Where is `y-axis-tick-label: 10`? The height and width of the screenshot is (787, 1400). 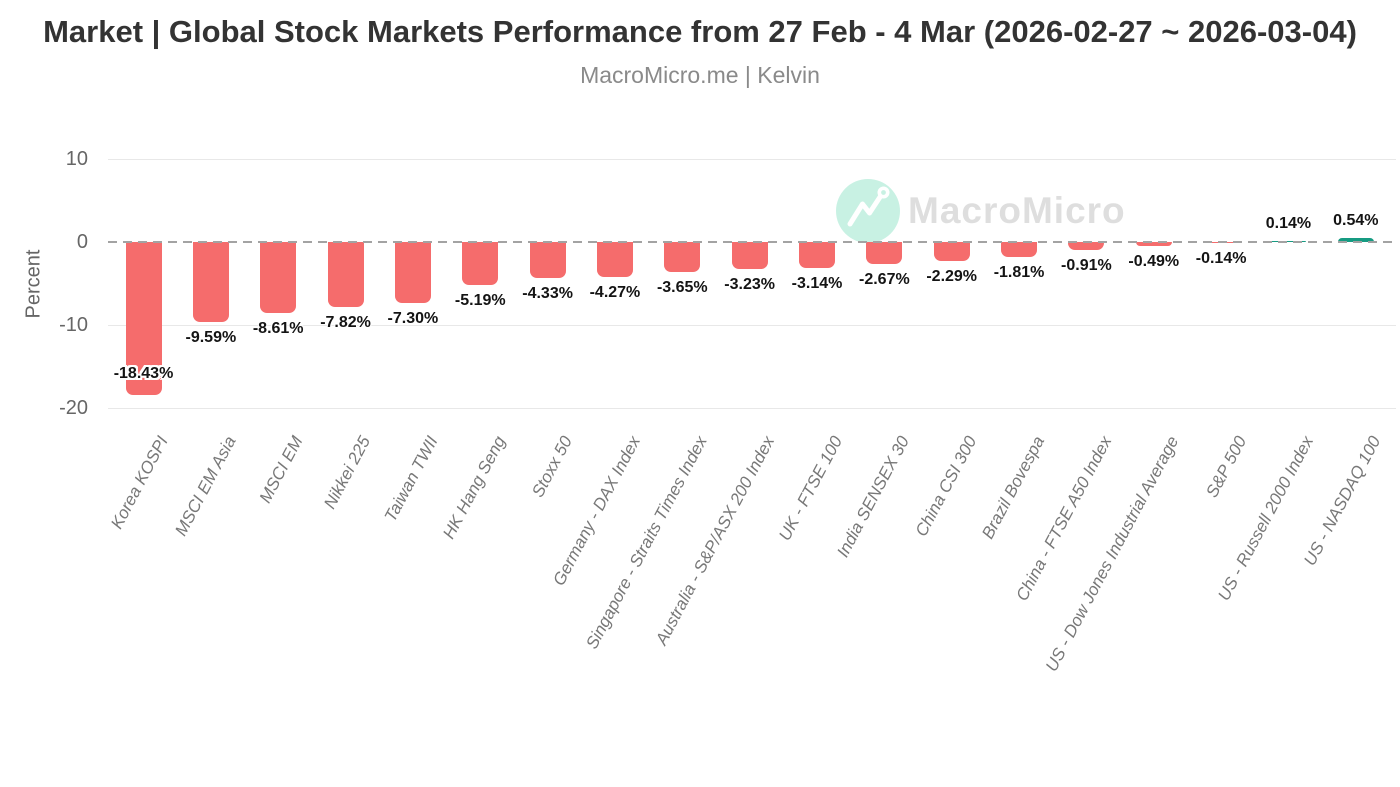
y-axis-tick-label: 10 is located at coordinates (76, 159).